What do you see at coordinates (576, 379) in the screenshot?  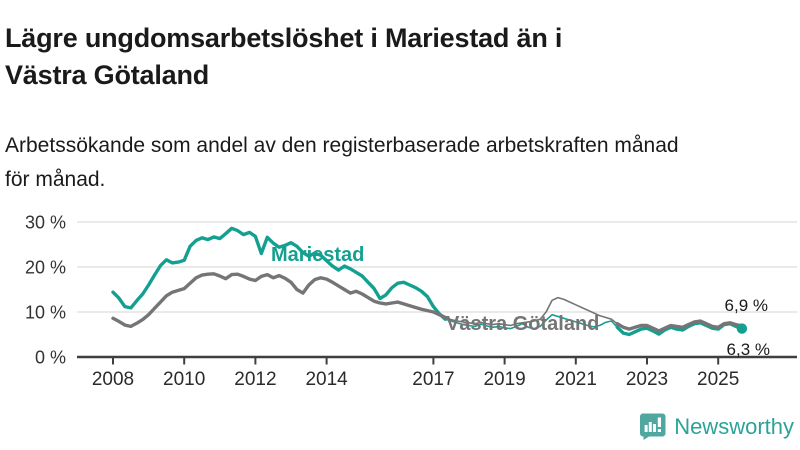 I see `x-axis-label: 2021` at bounding box center [576, 379].